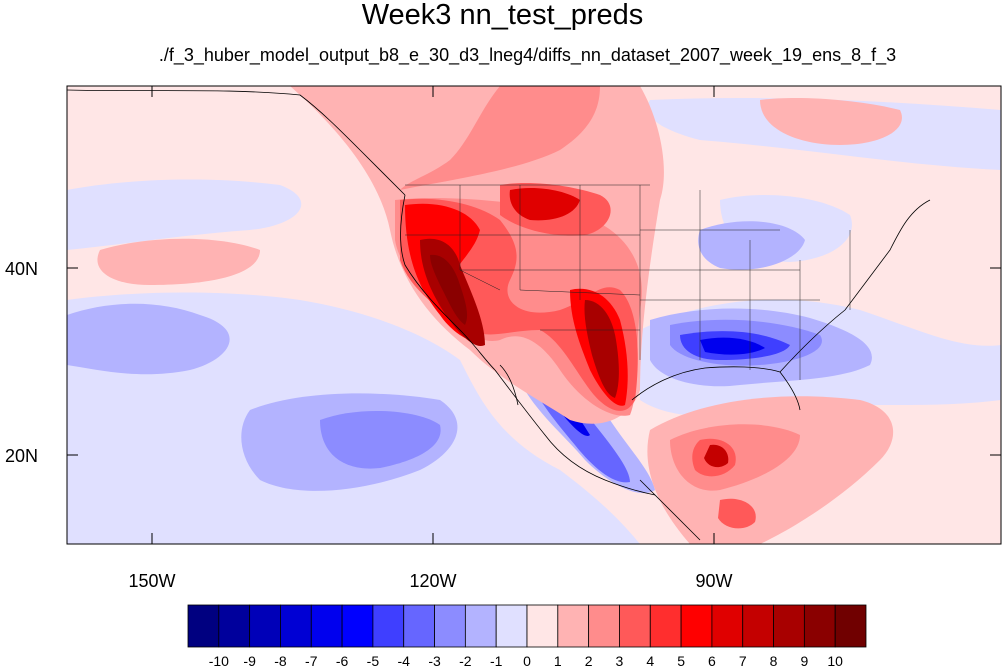 The height and width of the screenshot is (672, 1005). What do you see at coordinates (558, 661) in the screenshot?
I see `colorbar-tick-label: 1` at bounding box center [558, 661].